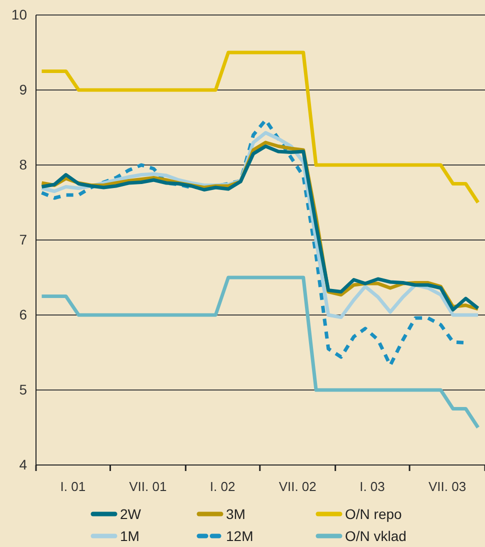  I want to click on y-tick-label: 9, so click(23, 89).